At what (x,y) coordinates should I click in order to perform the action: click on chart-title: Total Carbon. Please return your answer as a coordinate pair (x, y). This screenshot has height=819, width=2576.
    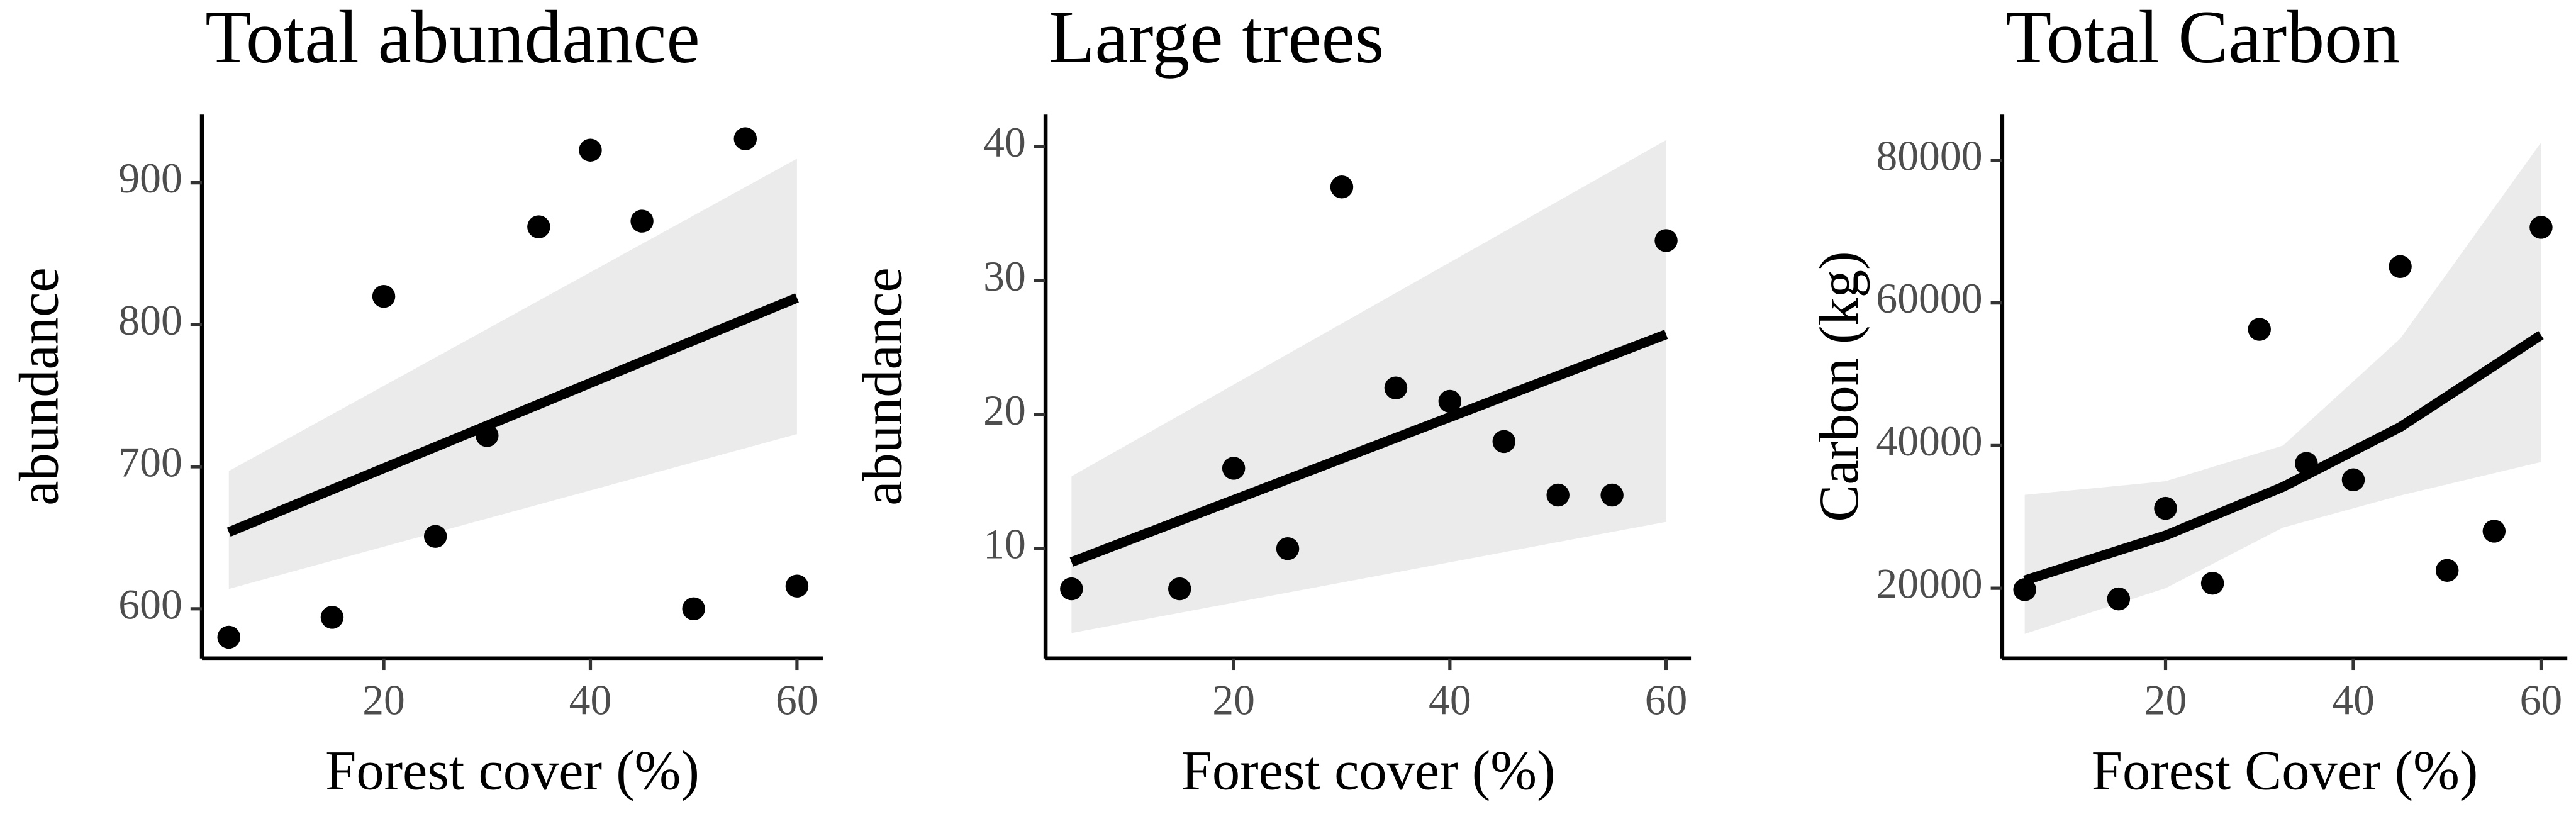
    Looking at the image, I should click on (2202, 39).